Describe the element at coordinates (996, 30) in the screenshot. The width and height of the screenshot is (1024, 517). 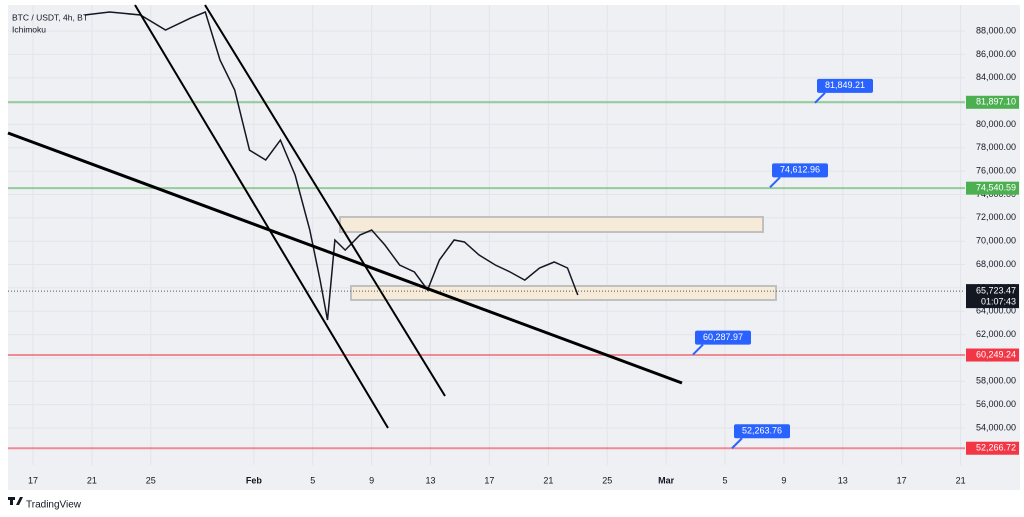
I see `y-tick-label: 88,000.00` at that location.